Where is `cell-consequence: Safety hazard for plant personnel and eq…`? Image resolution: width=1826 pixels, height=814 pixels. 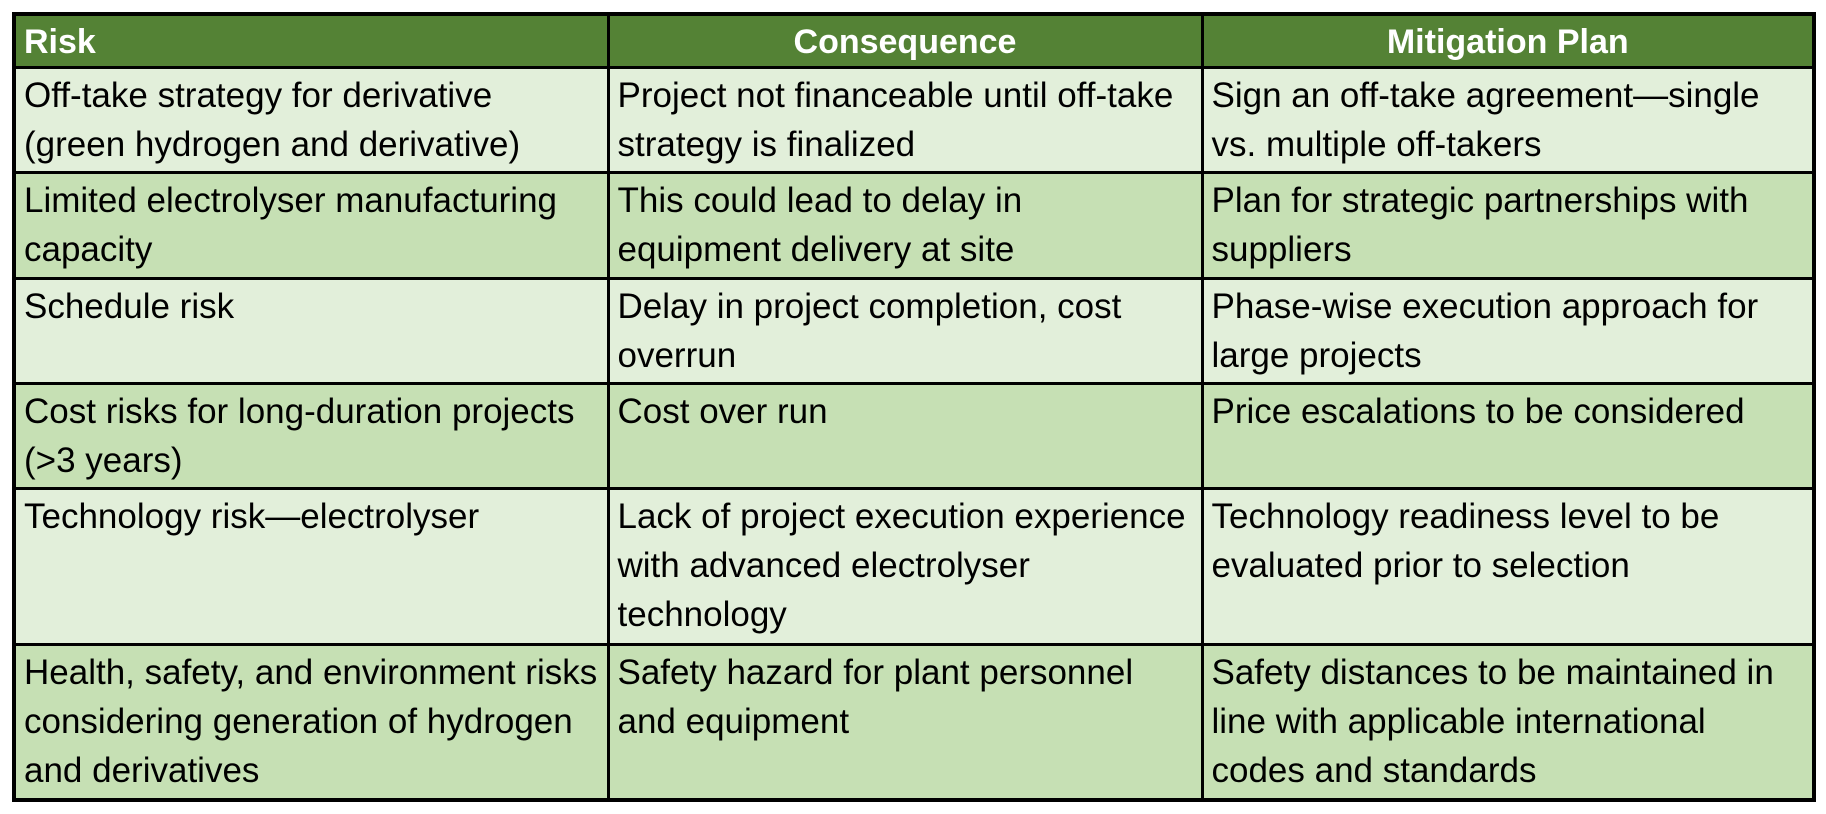
cell-consequence: Safety hazard for plant personnel and eq… is located at coordinates (905, 722).